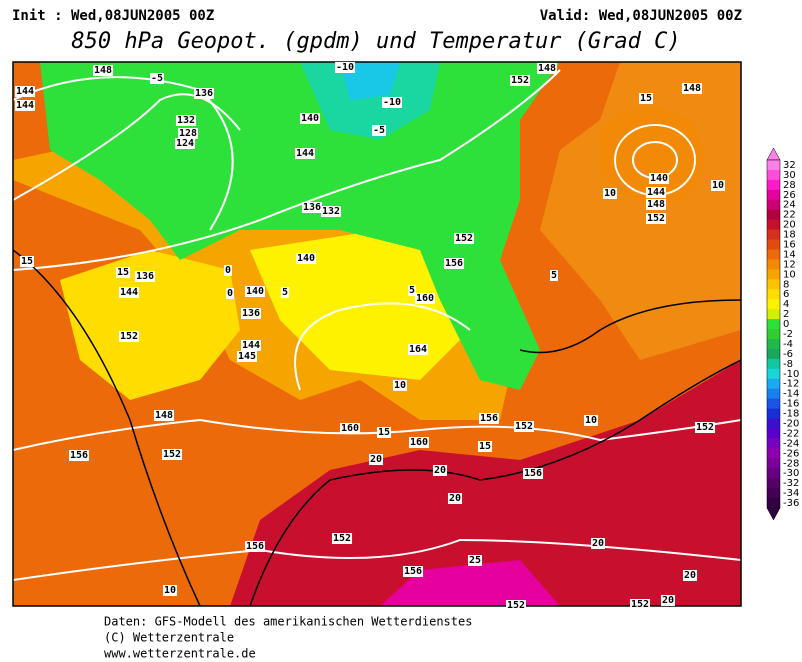  Describe the element at coordinates (169, 638) in the screenshot. I see `footer-copyright: (C) Wetterzentrale` at that location.